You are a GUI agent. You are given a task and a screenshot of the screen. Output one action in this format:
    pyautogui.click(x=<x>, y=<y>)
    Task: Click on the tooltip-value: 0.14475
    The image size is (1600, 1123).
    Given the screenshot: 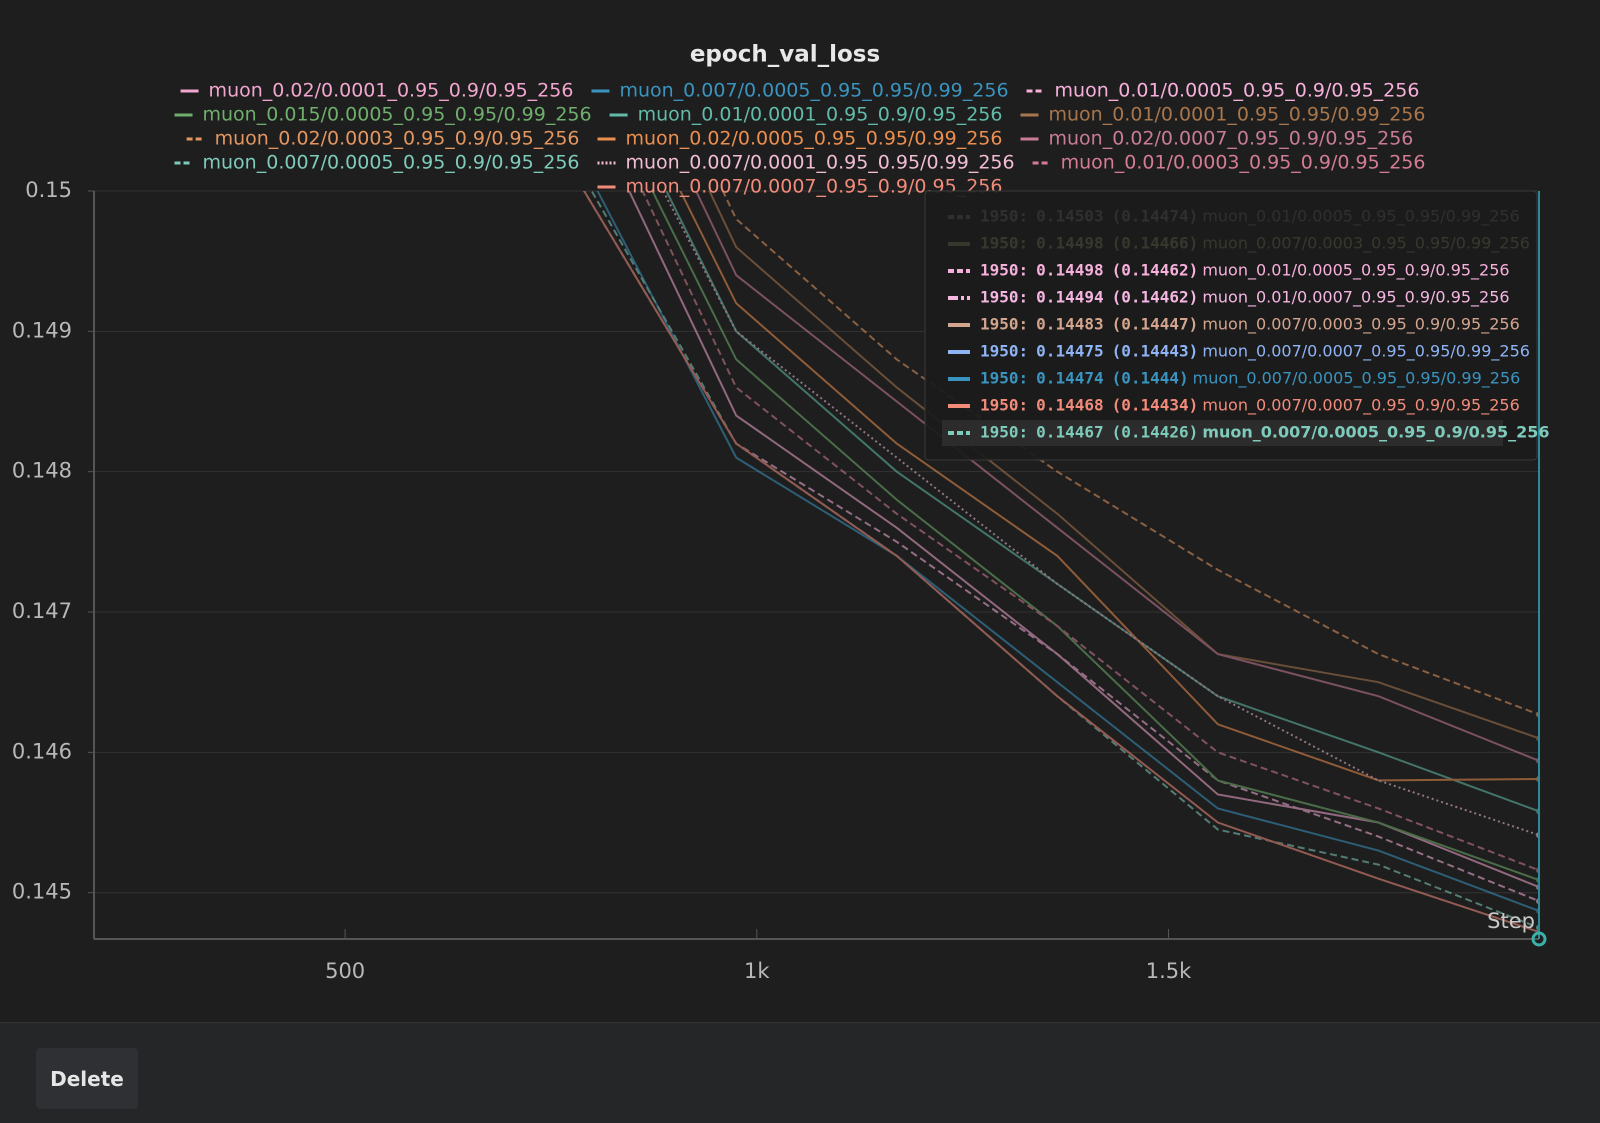 What is the action you would take?
    pyautogui.click(x=1069, y=351)
    